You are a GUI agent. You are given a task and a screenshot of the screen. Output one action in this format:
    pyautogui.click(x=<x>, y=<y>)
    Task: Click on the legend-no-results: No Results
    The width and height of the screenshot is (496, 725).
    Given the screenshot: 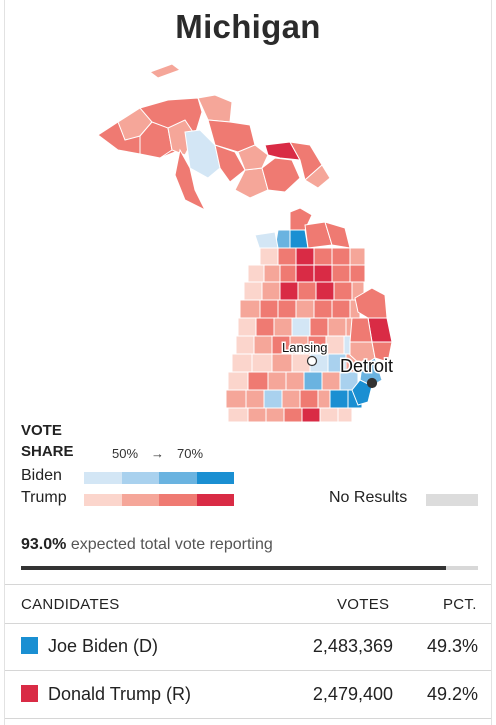 What is the action you would take?
    pyautogui.click(x=403, y=498)
    